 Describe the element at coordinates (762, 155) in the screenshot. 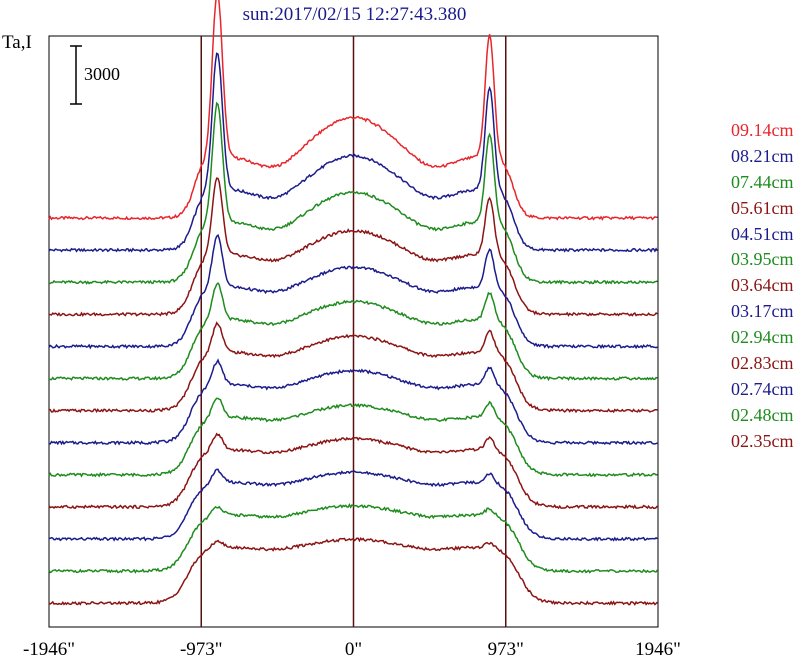

I see `legend-item: 08.21cm` at that location.